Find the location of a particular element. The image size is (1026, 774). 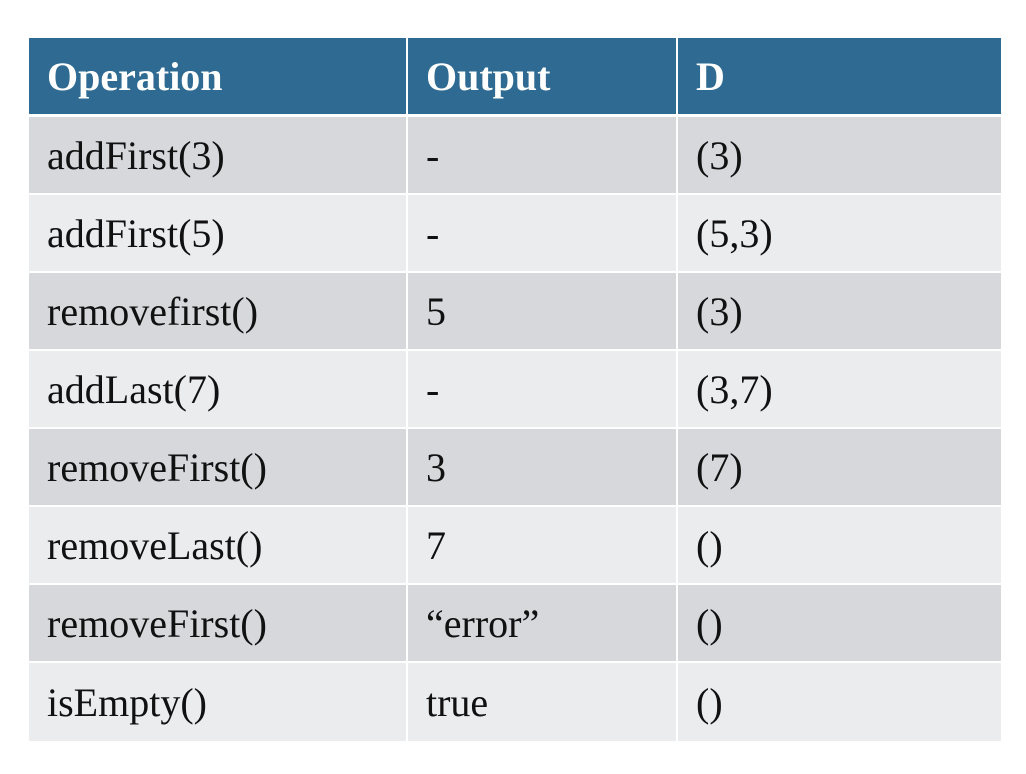

table-row: addFirst(3) - (3) is located at coordinates (515, 156).